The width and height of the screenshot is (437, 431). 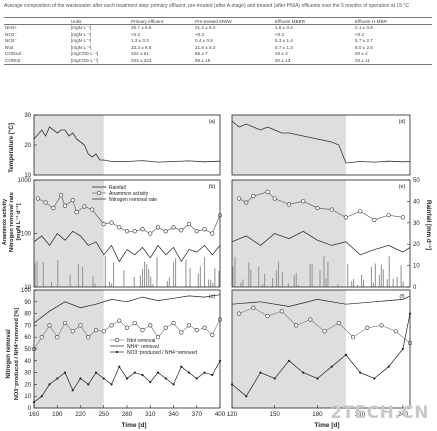 I want to click on tick-label: 80, so click(x=27, y=315).